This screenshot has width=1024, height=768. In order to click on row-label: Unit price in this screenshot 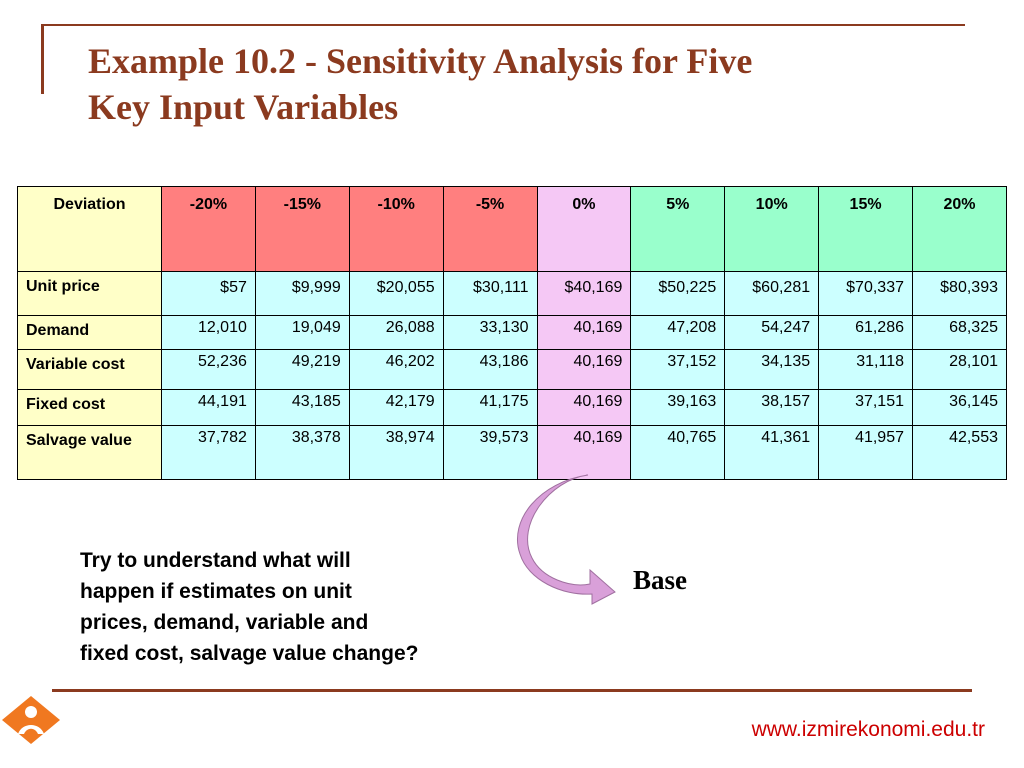, I will do `click(89, 293)`.